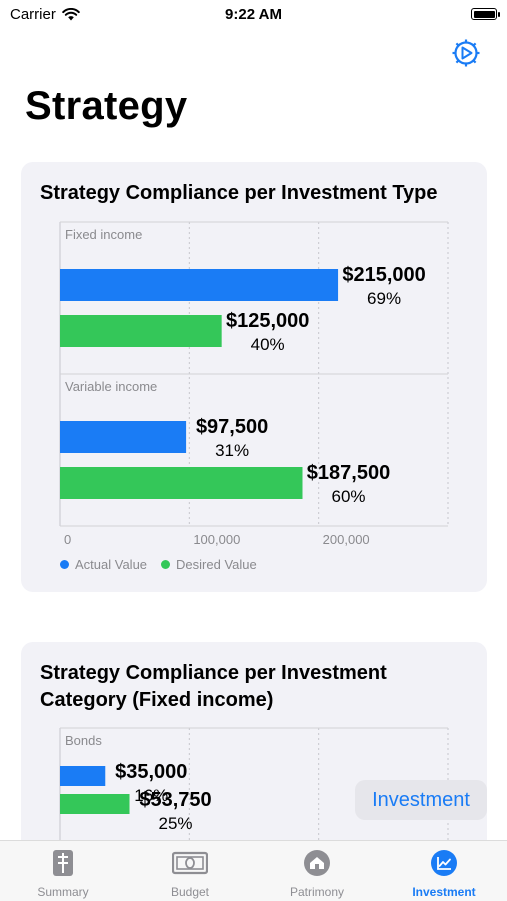 Image resolution: width=507 pixels, height=901 pixels. Describe the element at coordinates (421, 800) in the screenshot. I see `investment-filter-button: Investment` at that location.